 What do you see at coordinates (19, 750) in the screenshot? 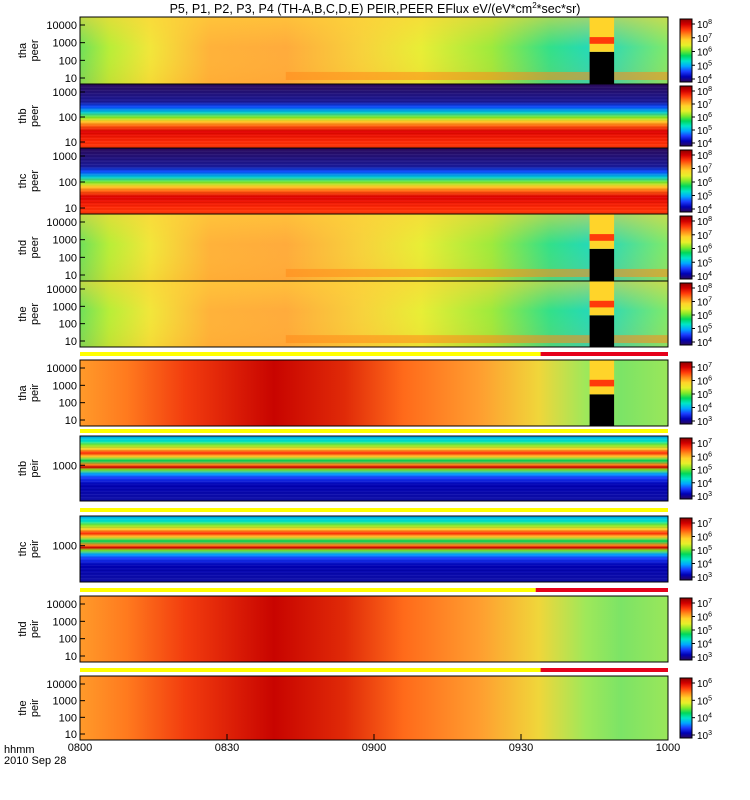
I see `time-axis-label: hhmm` at bounding box center [19, 750].